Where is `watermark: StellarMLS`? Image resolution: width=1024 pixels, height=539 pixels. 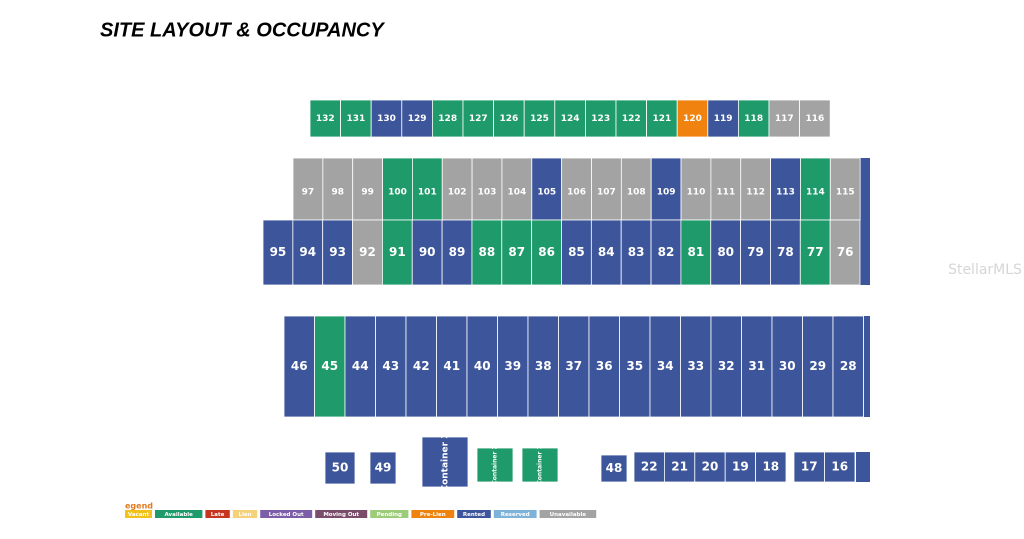
watermark: StellarMLS is located at coordinates (985, 270).